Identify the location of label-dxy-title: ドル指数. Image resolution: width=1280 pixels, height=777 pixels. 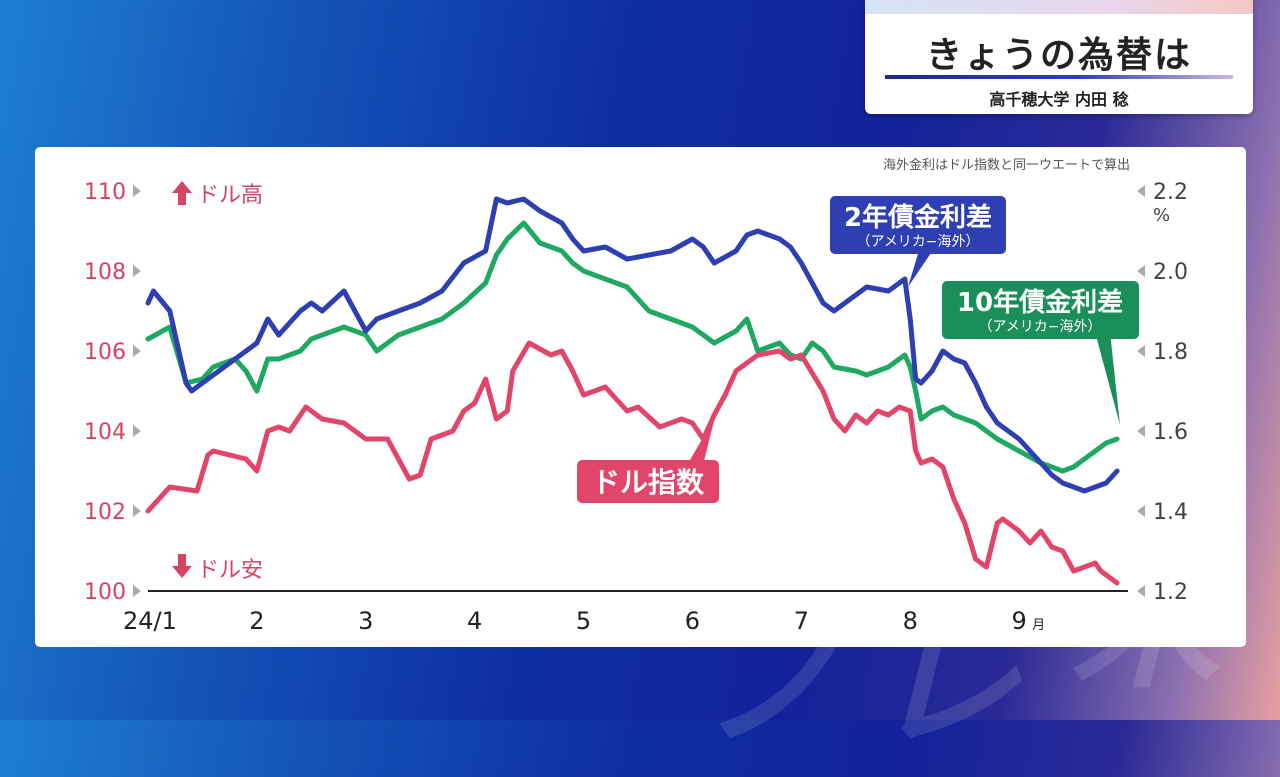
(648, 482).